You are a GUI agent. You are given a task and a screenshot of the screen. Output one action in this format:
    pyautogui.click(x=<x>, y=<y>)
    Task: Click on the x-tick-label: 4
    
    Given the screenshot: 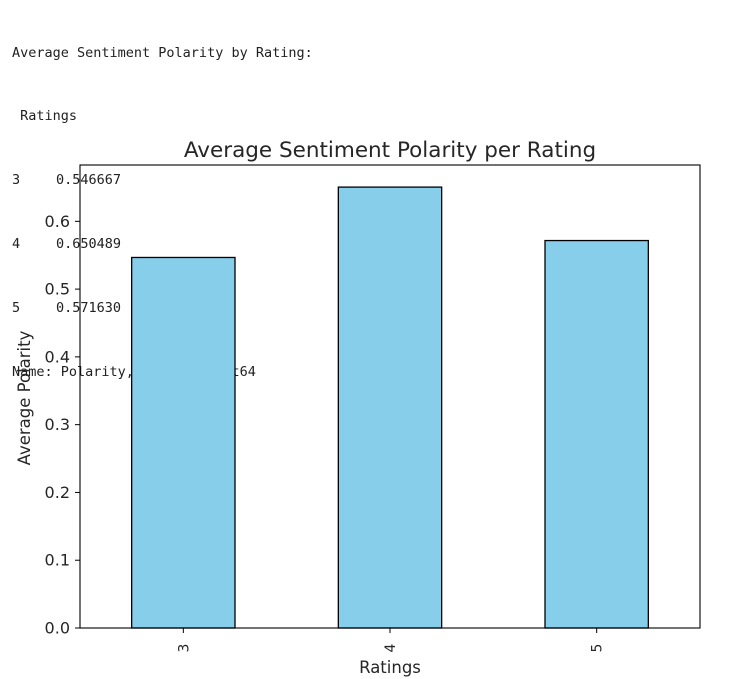 What is the action you would take?
    pyautogui.click(x=391, y=647)
    